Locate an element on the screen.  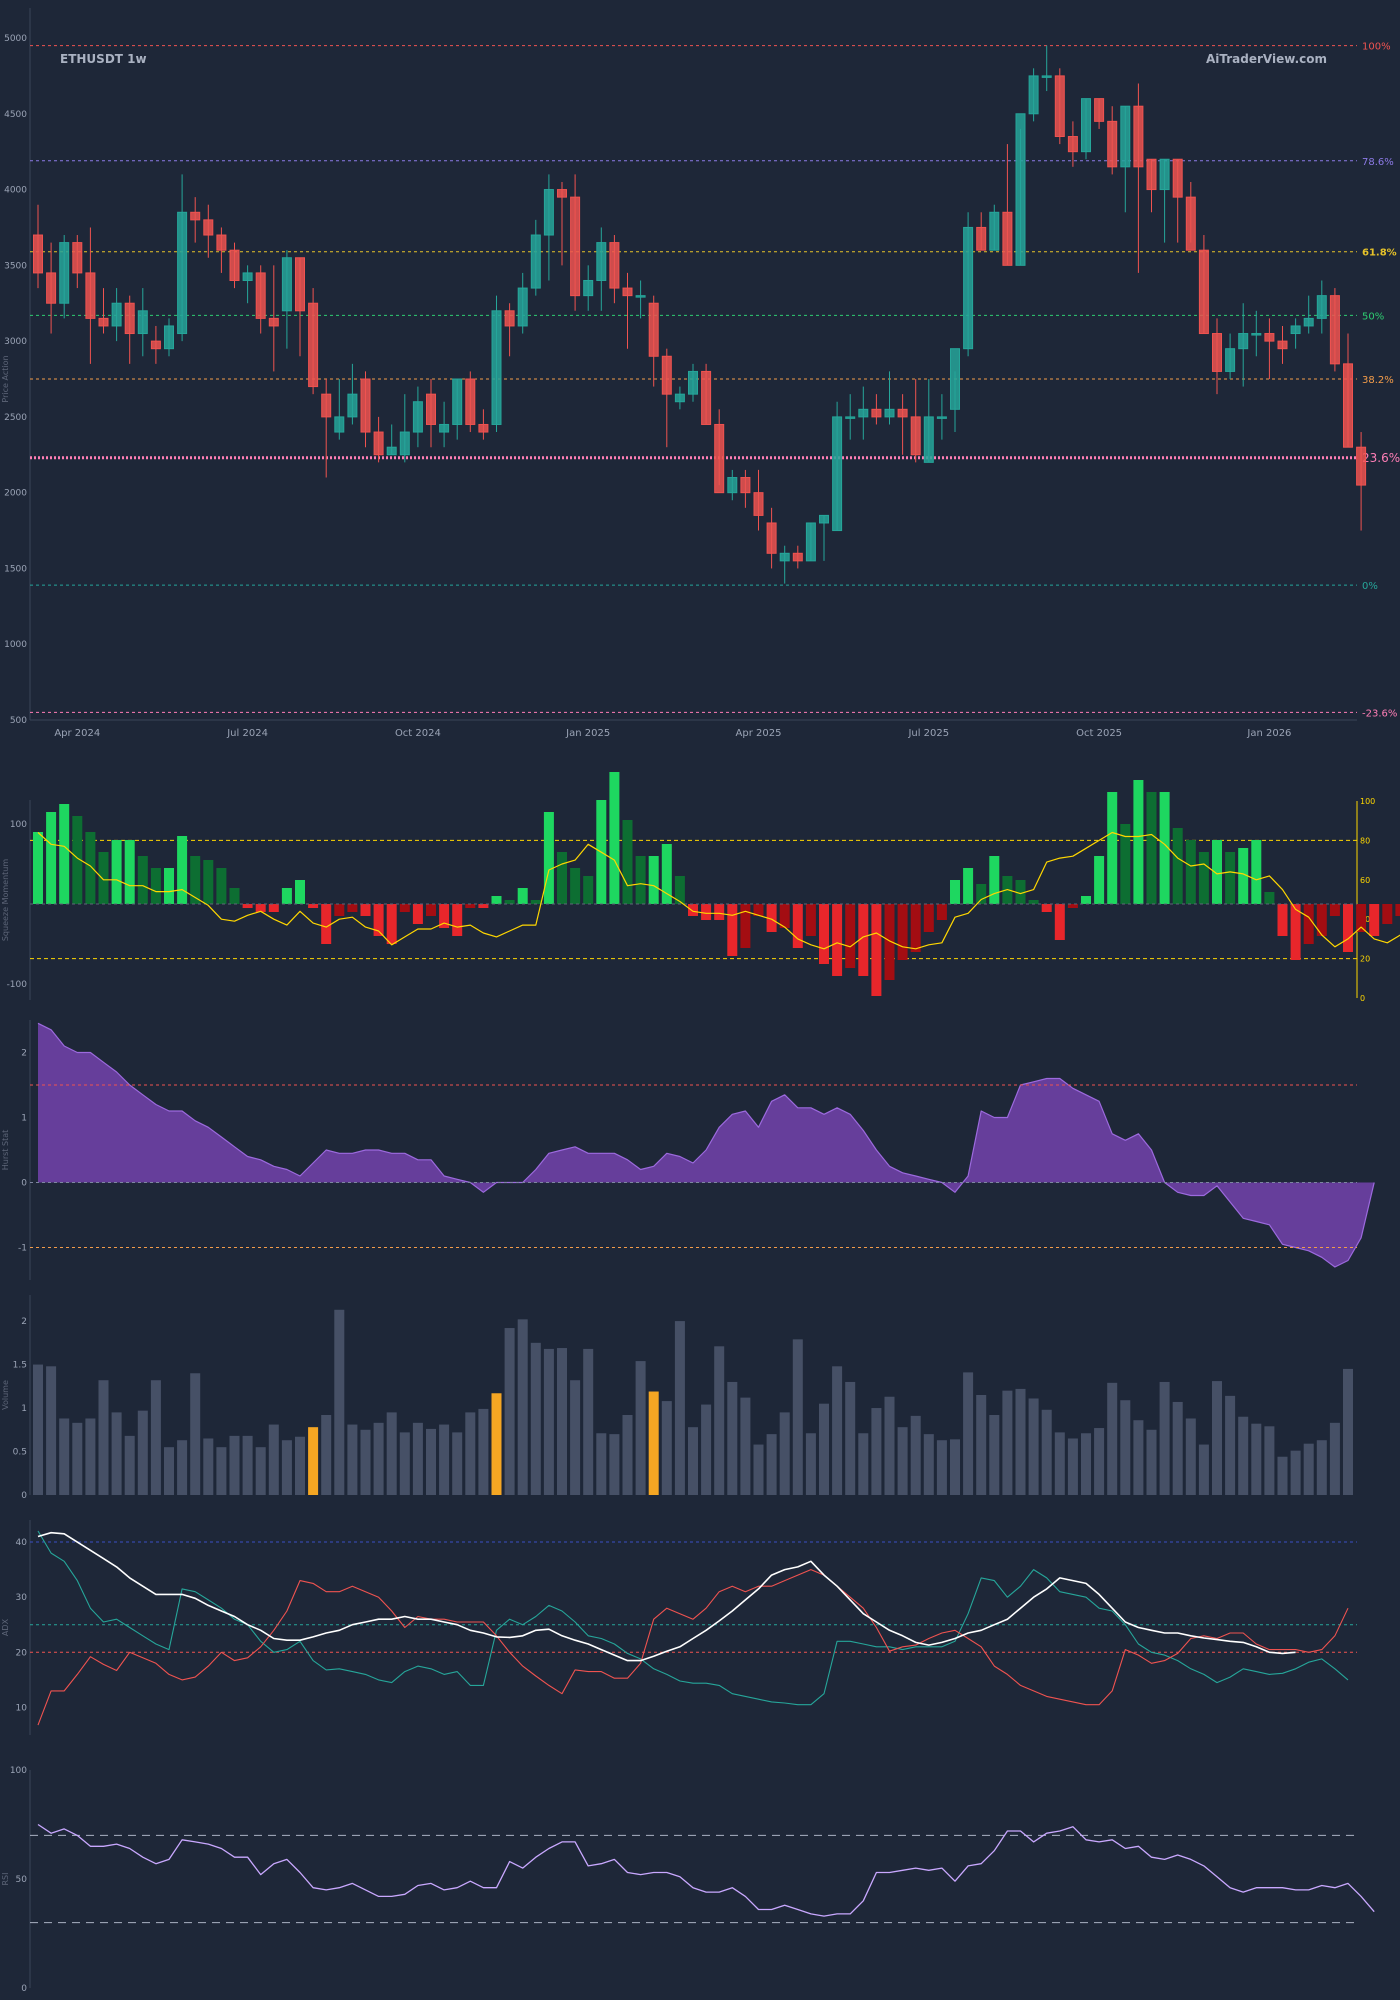
y-axis-title: Hurst Stat is located at coordinates (5, 1150).